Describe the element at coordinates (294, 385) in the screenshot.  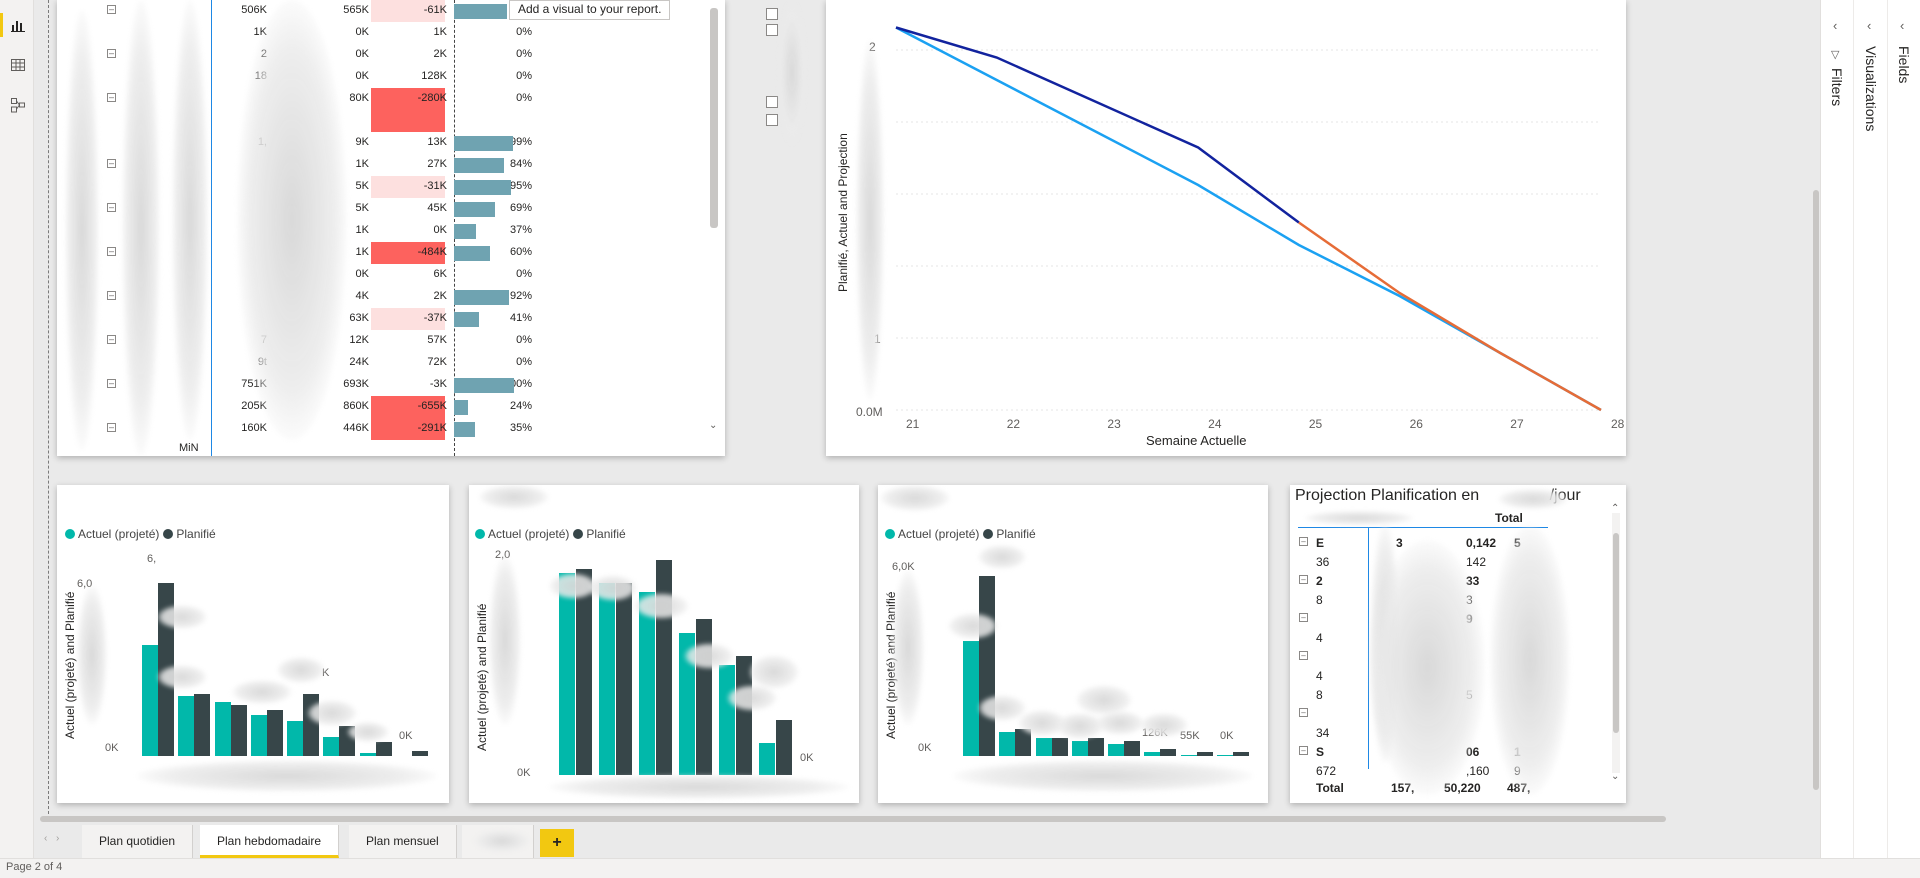
I see `matrix-row: –751K 693K -3K 100%` at that location.